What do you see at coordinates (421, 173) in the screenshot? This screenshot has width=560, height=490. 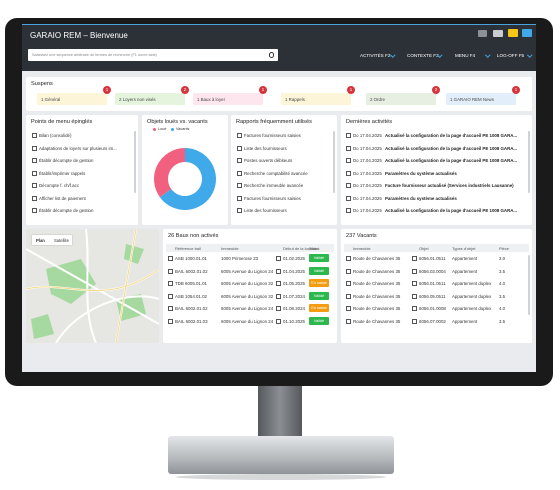 I see `activity-text: Paramètres du système actualisés` at bounding box center [421, 173].